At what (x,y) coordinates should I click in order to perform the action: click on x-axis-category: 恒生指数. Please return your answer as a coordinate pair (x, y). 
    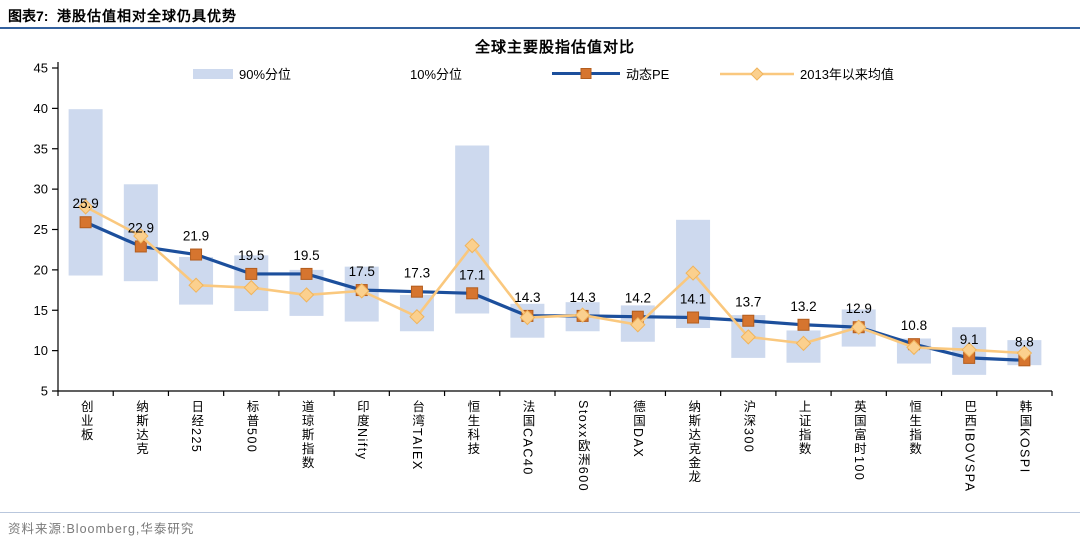
    Looking at the image, I should click on (913, 455).